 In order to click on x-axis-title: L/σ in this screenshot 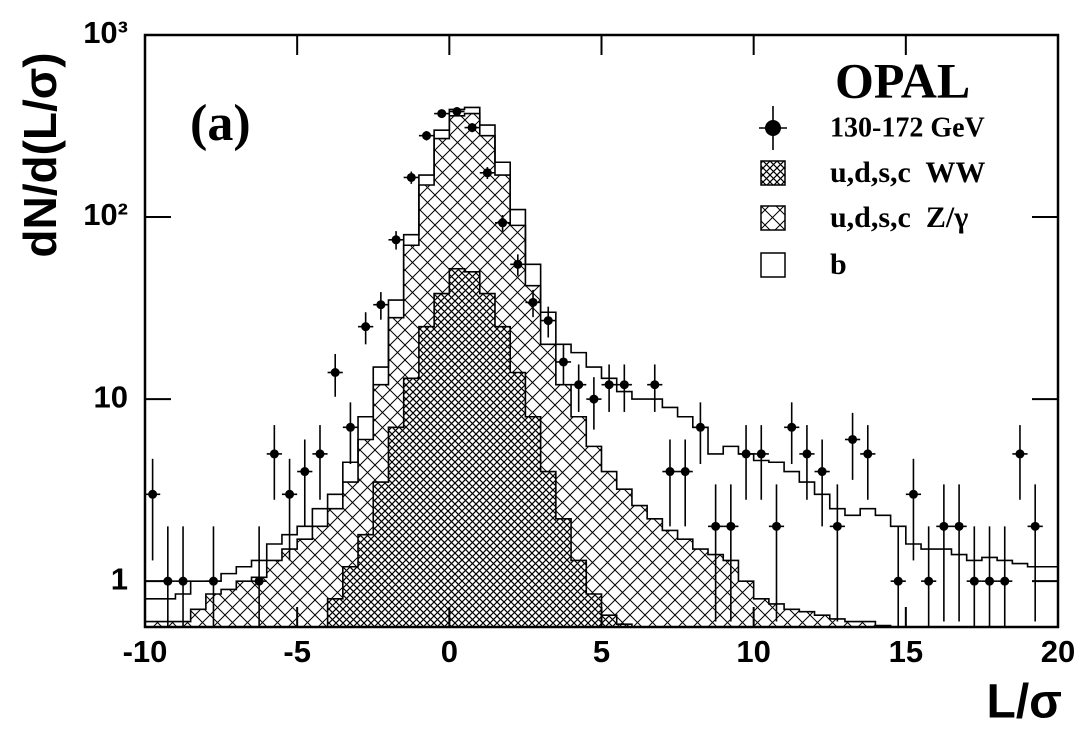, I will do `click(1025, 702)`.